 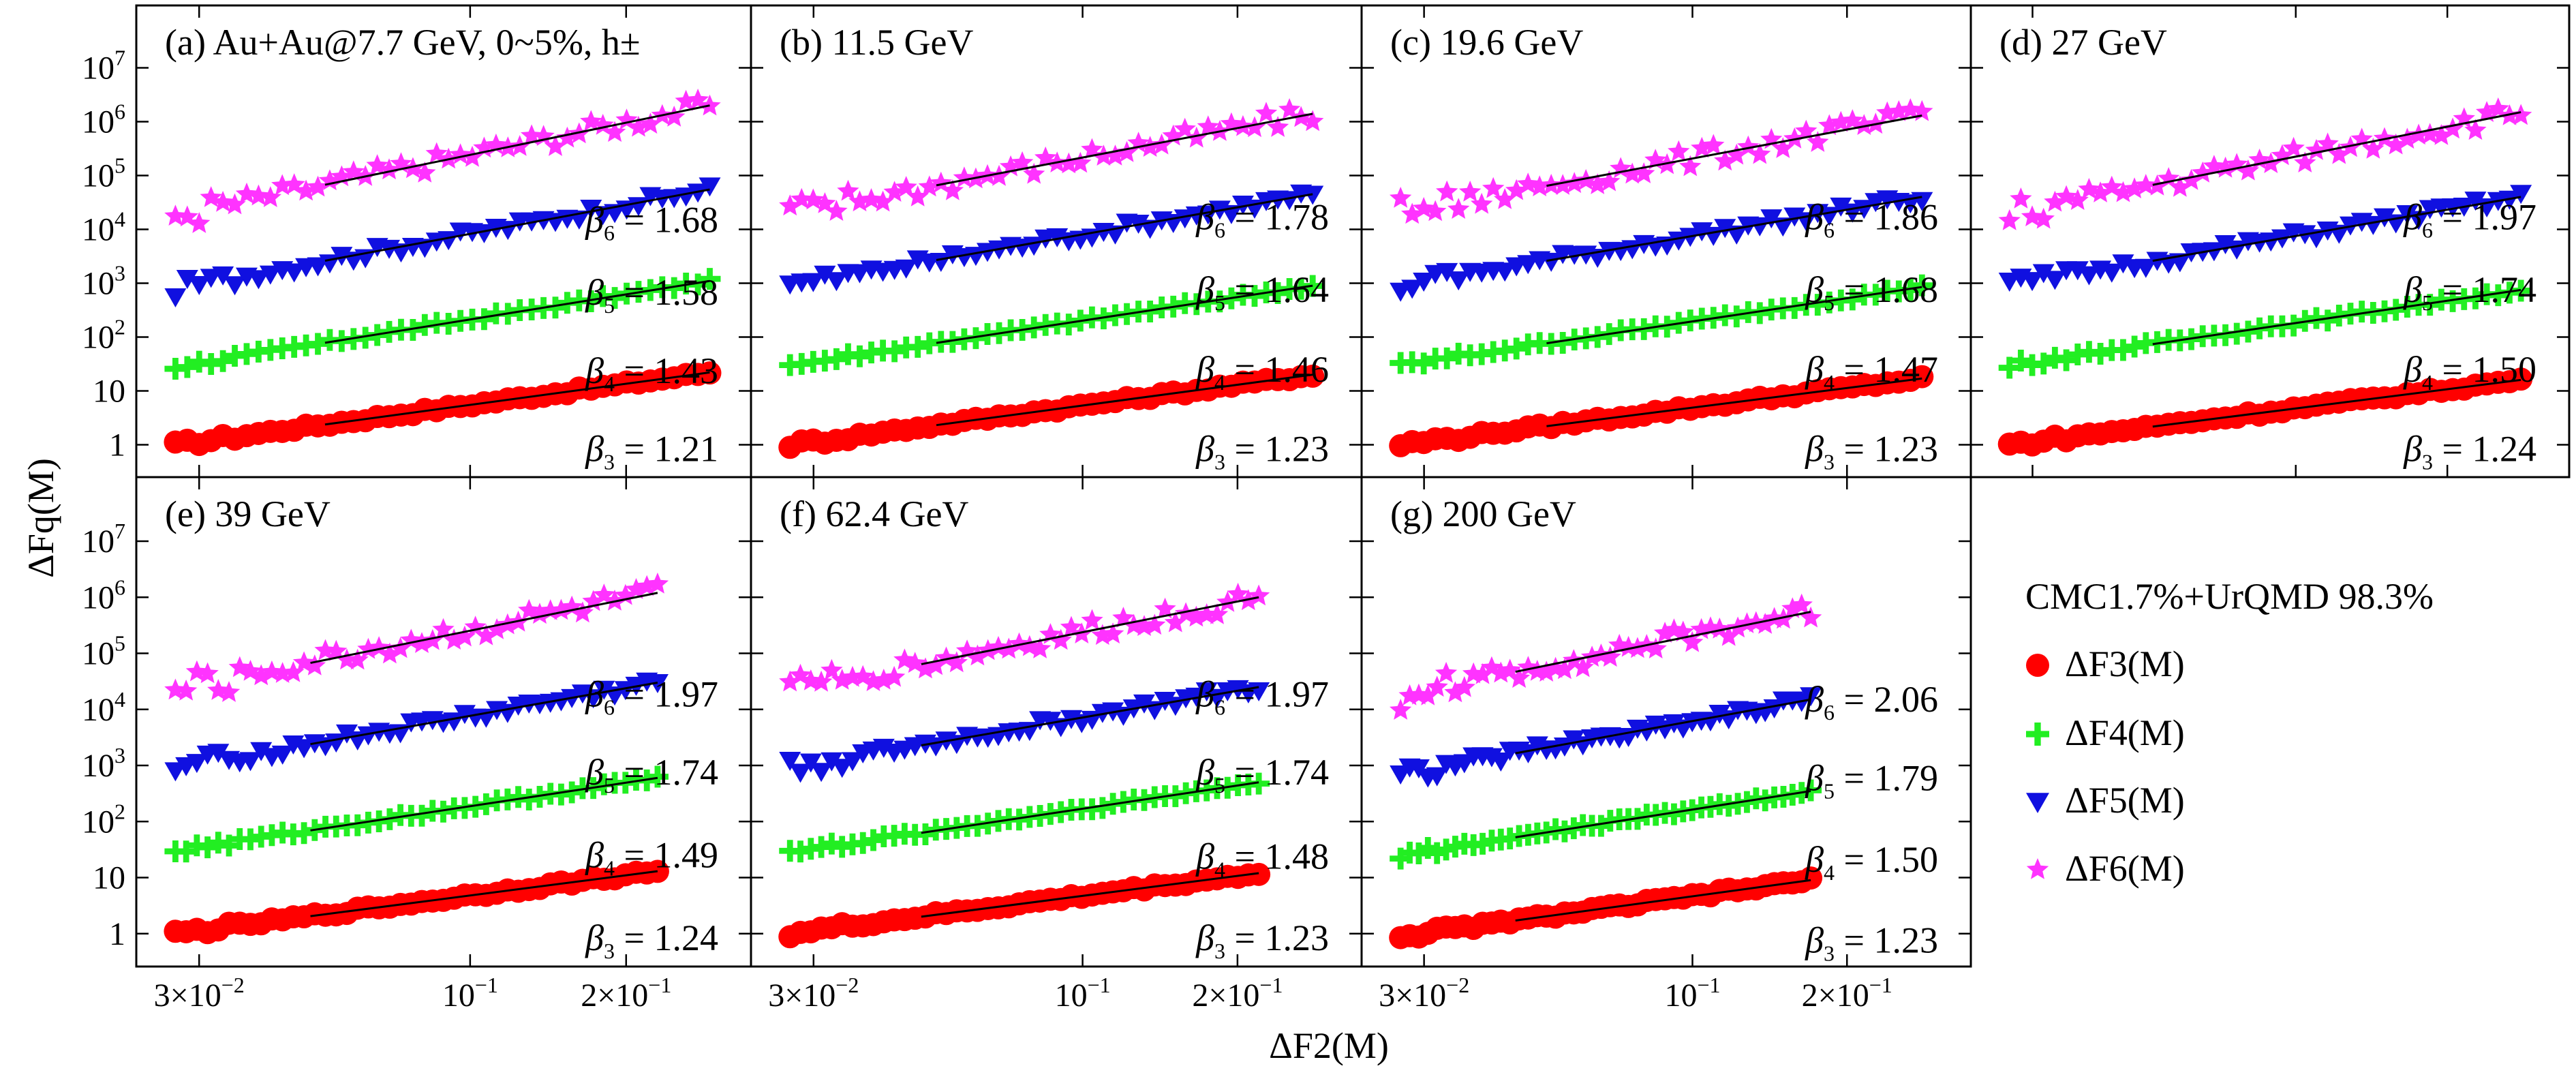 I want to click on legend-entry: ΔF3(M), so click(x=2105, y=663).